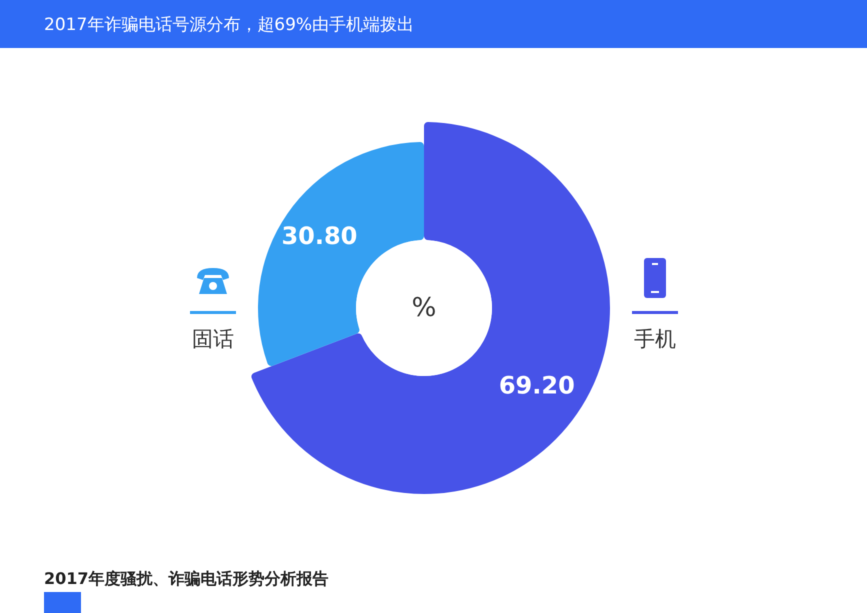  What do you see at coordinates (229, 25) in the screenshot?
I see `chart-title: 2017年诈骗电话号源分布，超69%由手机端拨出` at bounding box center [229, 25].